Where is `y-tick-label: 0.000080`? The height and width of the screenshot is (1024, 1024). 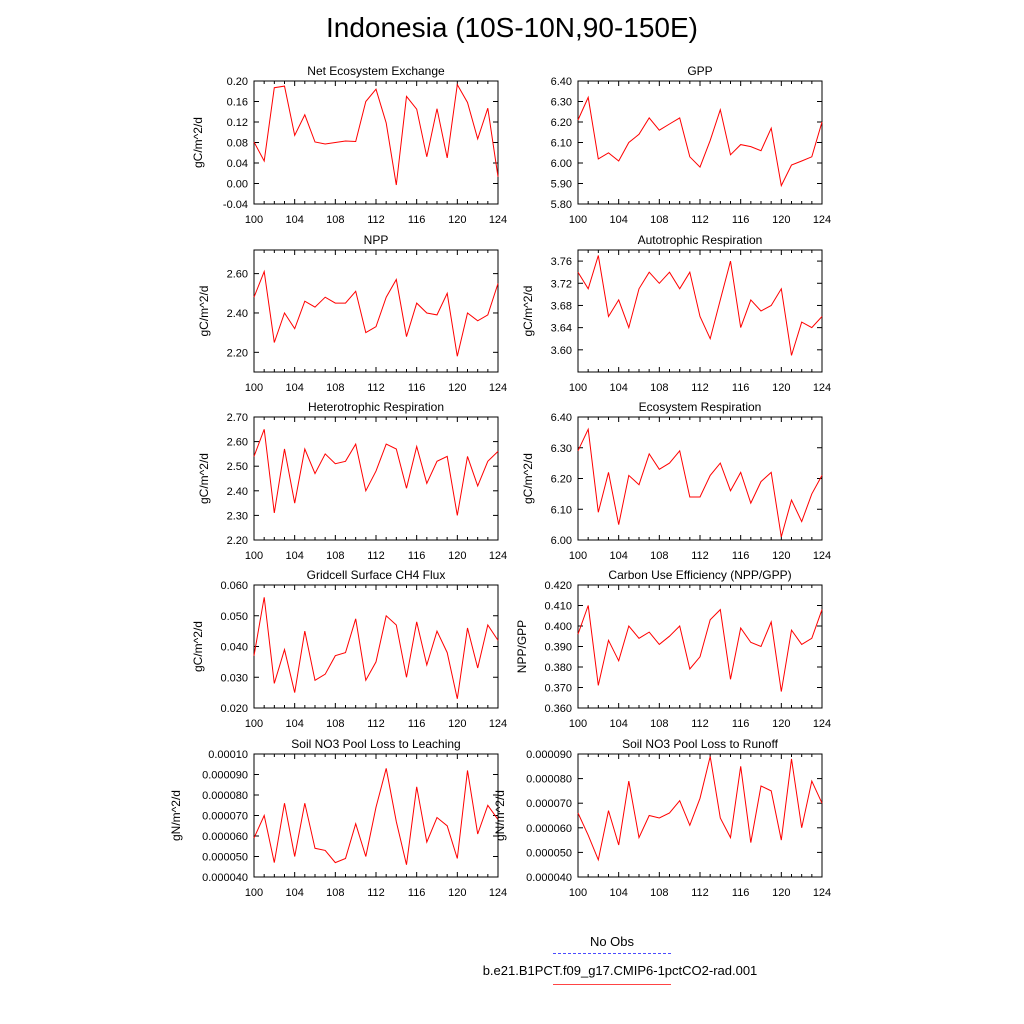 y-tick-label: 0.000080 is located at coordinates (549, 780).